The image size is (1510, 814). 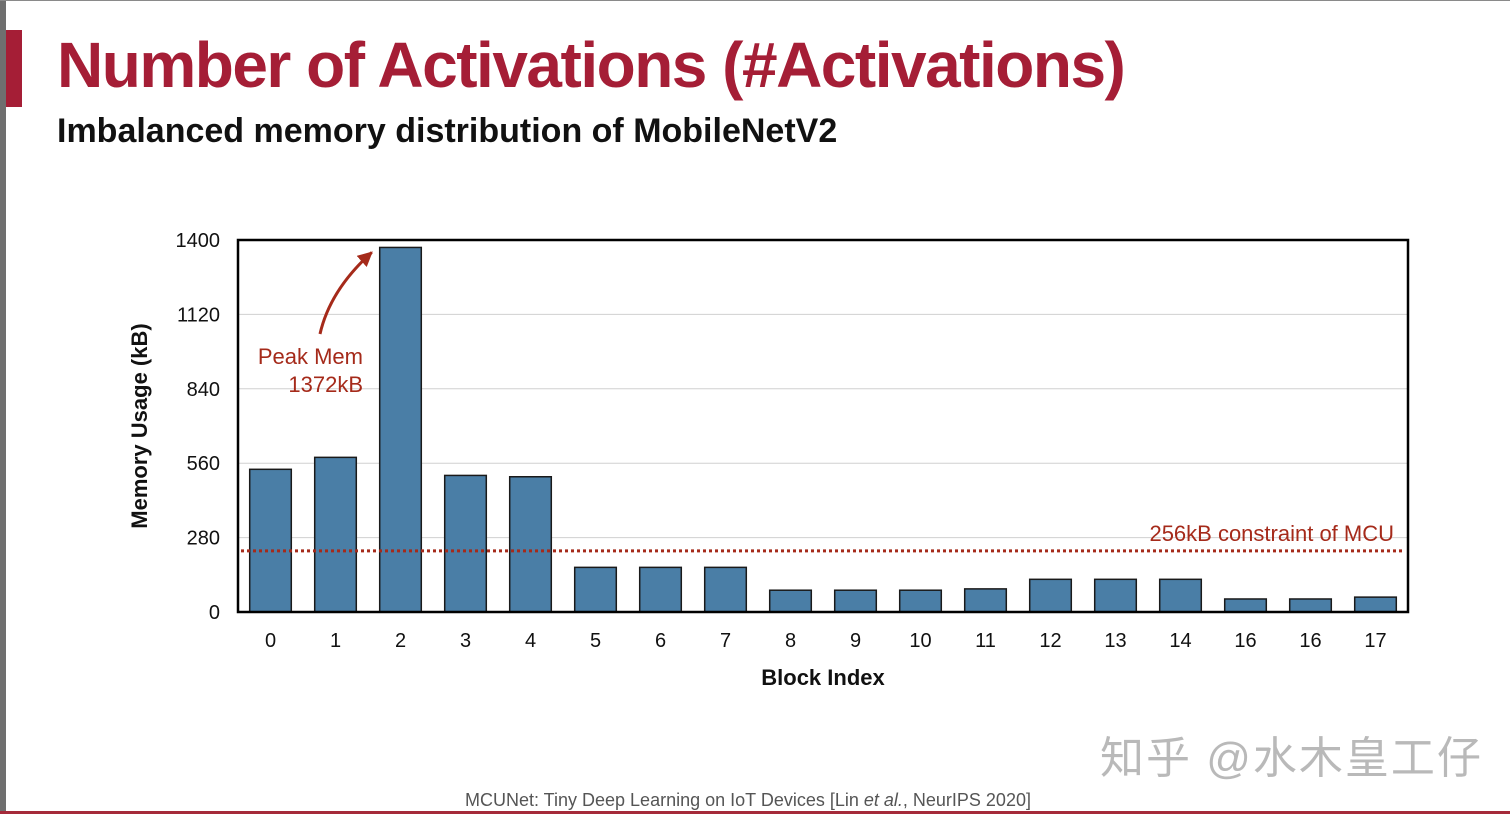 What do you see at coordinates (198, 315) in the screenshot?
I see `y-tick-label: 1120` at bounding box center [198, 315].